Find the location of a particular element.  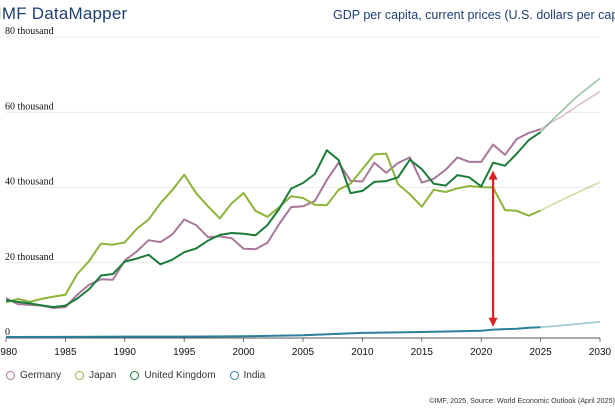

x-tick-label: 1980 is located at coordinates (9, 352).